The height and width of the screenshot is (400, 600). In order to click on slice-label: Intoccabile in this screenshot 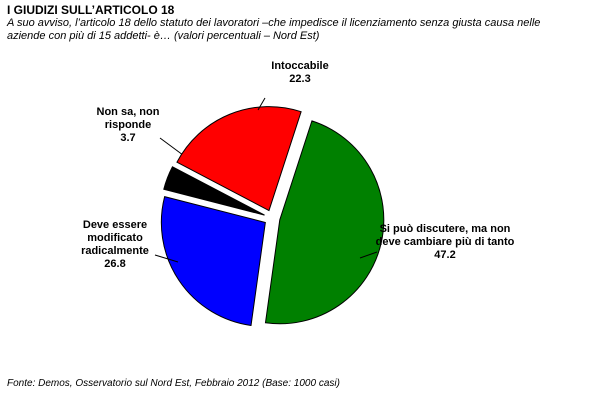, I will do `click(300, 66)`.